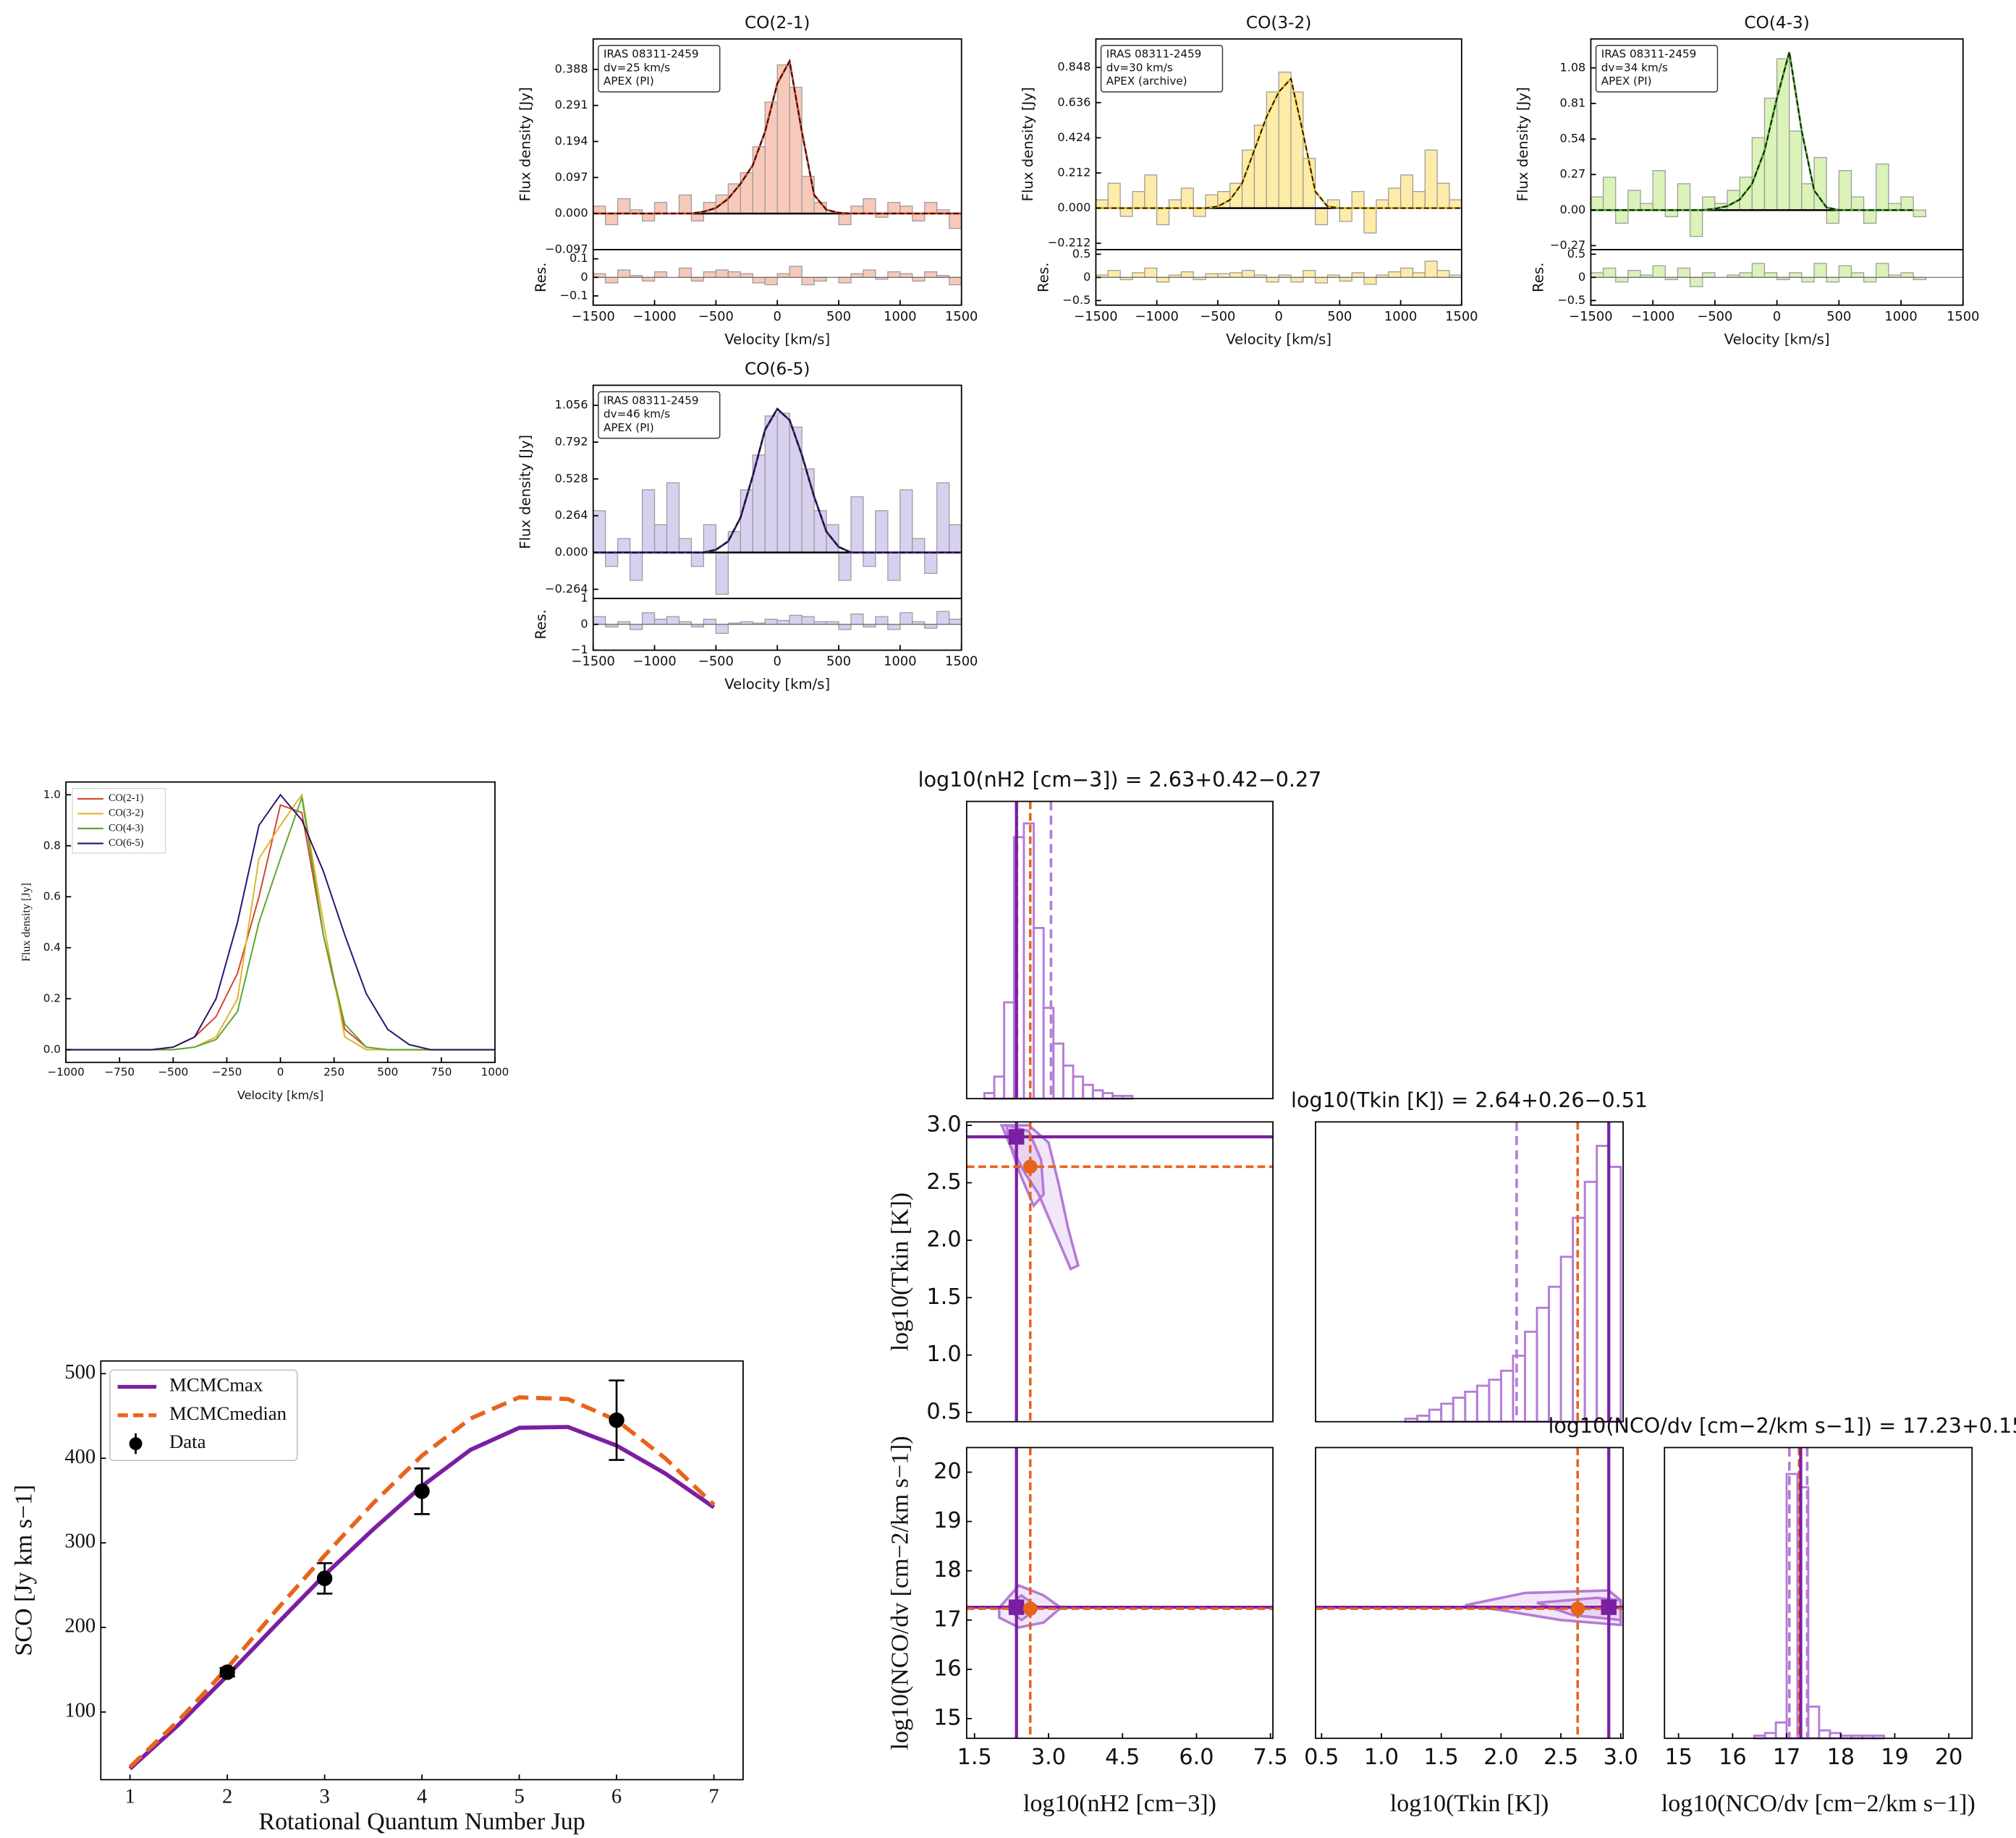  What do you see at coordinates (584, 598) in the screenshot?
I see `y-tick-label: 1` at bounding box center [584, 598].